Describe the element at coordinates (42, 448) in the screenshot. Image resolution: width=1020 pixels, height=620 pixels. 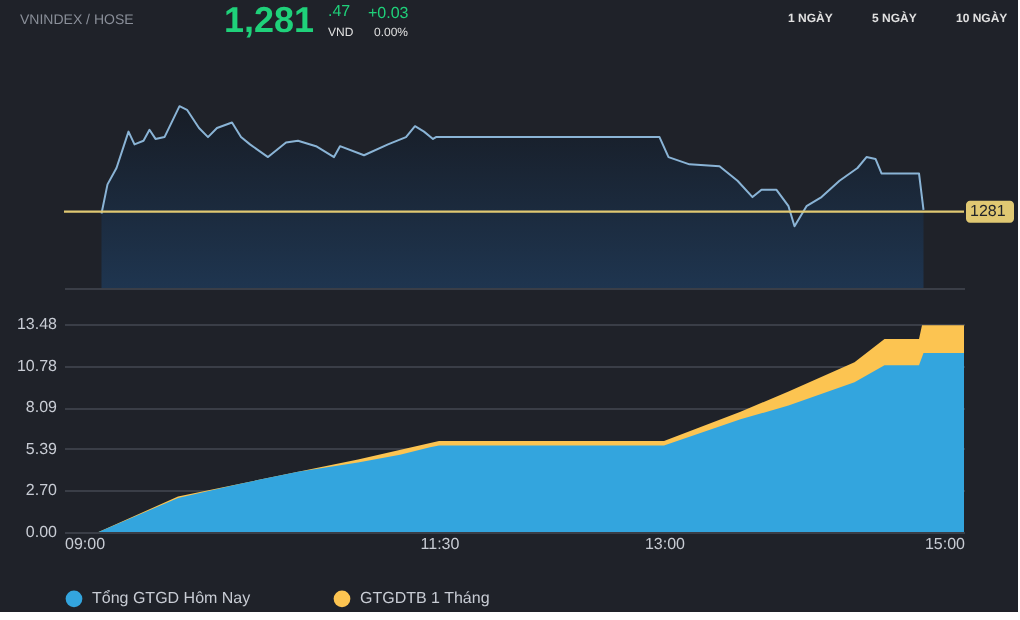
I see `y-tick-label: 5.39` at that location.